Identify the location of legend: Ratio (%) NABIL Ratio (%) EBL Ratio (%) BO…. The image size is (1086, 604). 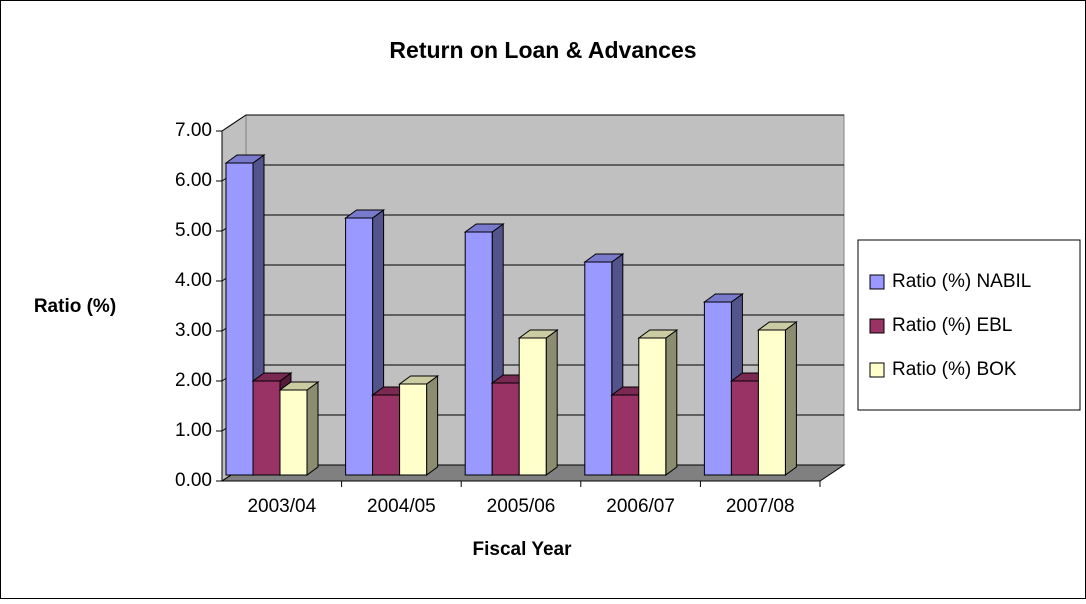
(969, 325).